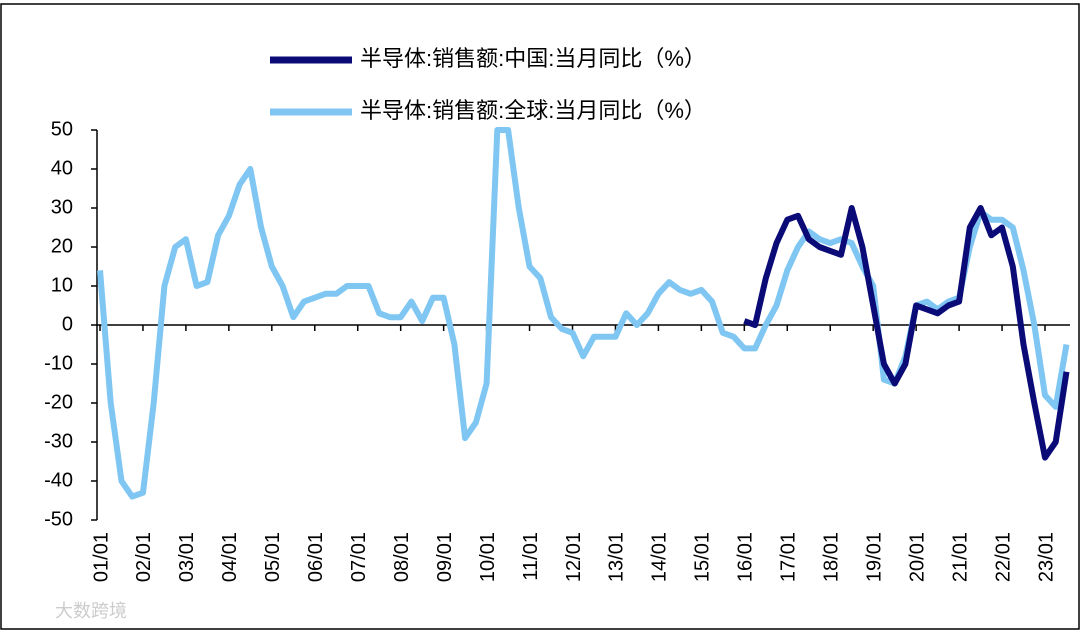  What do you see at coordinates (1003, 557) in the screenshot?
I see `x-tick-label: 22/01` at bounding box center [1003, 557].